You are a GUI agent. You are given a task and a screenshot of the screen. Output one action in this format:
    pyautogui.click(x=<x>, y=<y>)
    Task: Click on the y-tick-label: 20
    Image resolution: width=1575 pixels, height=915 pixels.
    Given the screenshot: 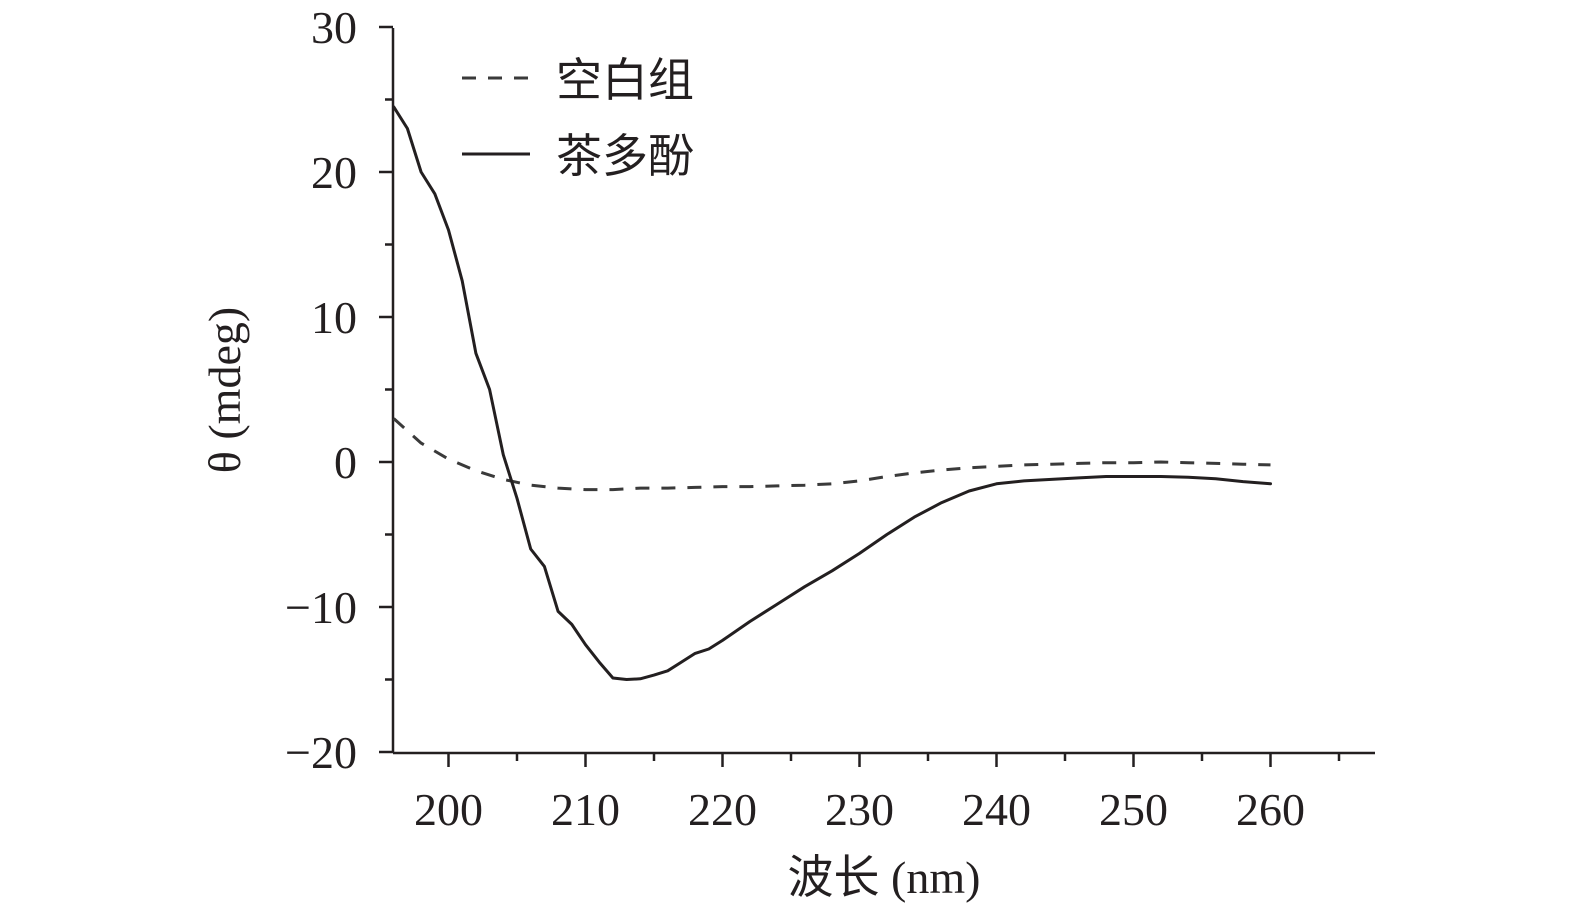 What is the action you would take?
    pyautogui.click(x=334, y=172)
    